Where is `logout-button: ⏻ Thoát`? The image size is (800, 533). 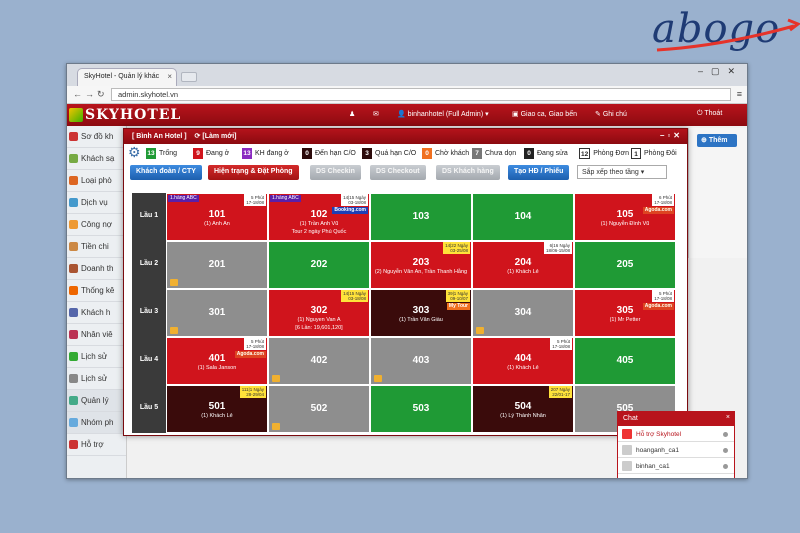 logout-button: ⏻ Thoát is located at coordinates (710, 113).